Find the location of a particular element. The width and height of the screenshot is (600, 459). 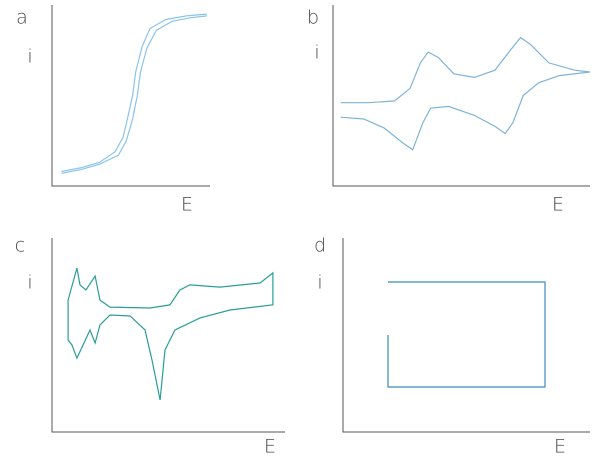

axes is located at coordinates (130, 96).